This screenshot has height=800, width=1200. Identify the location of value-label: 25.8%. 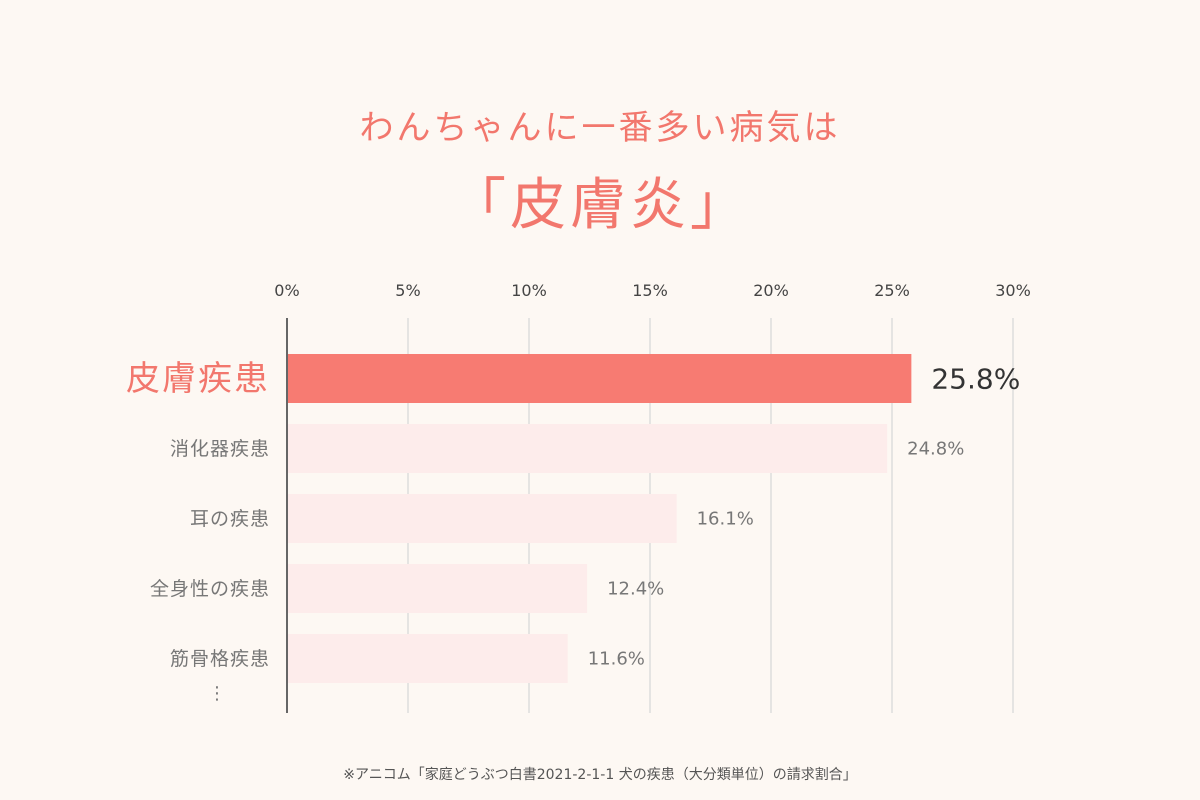
(975, 379).